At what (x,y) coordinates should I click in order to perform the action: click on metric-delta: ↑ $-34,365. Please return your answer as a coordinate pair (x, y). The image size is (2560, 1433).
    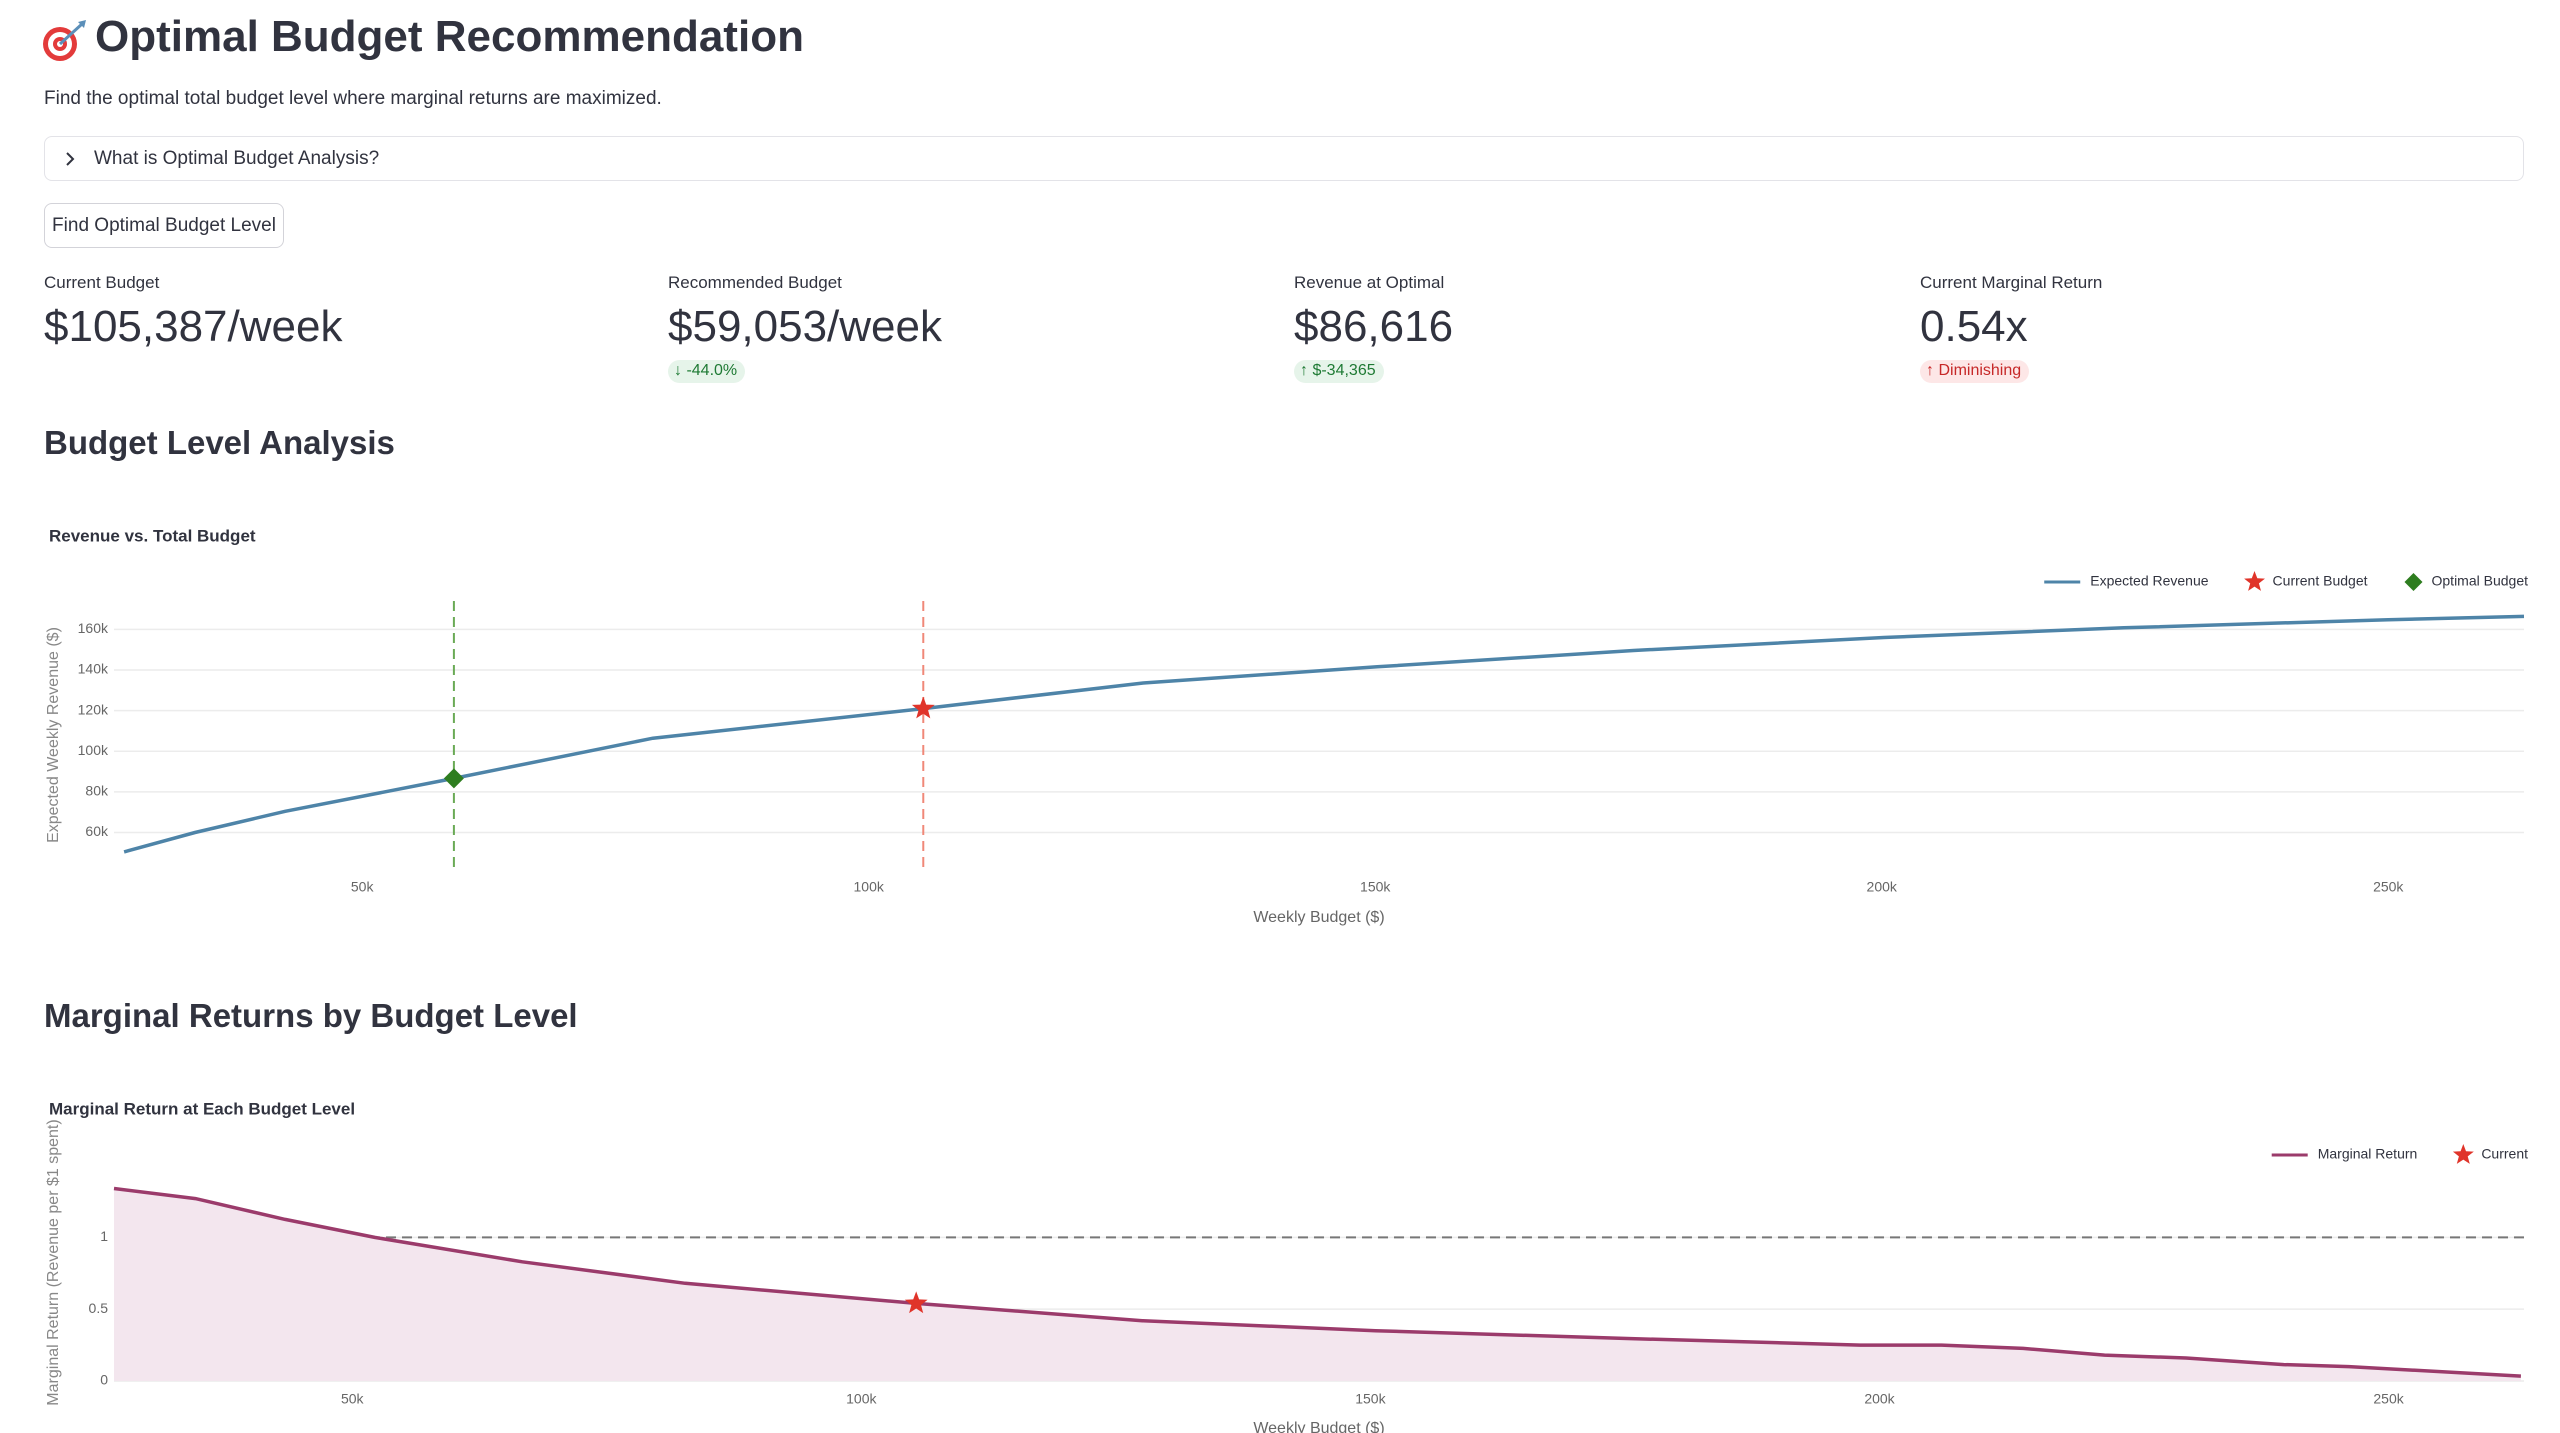
    Looking at the image, I should click on (1339, 371).